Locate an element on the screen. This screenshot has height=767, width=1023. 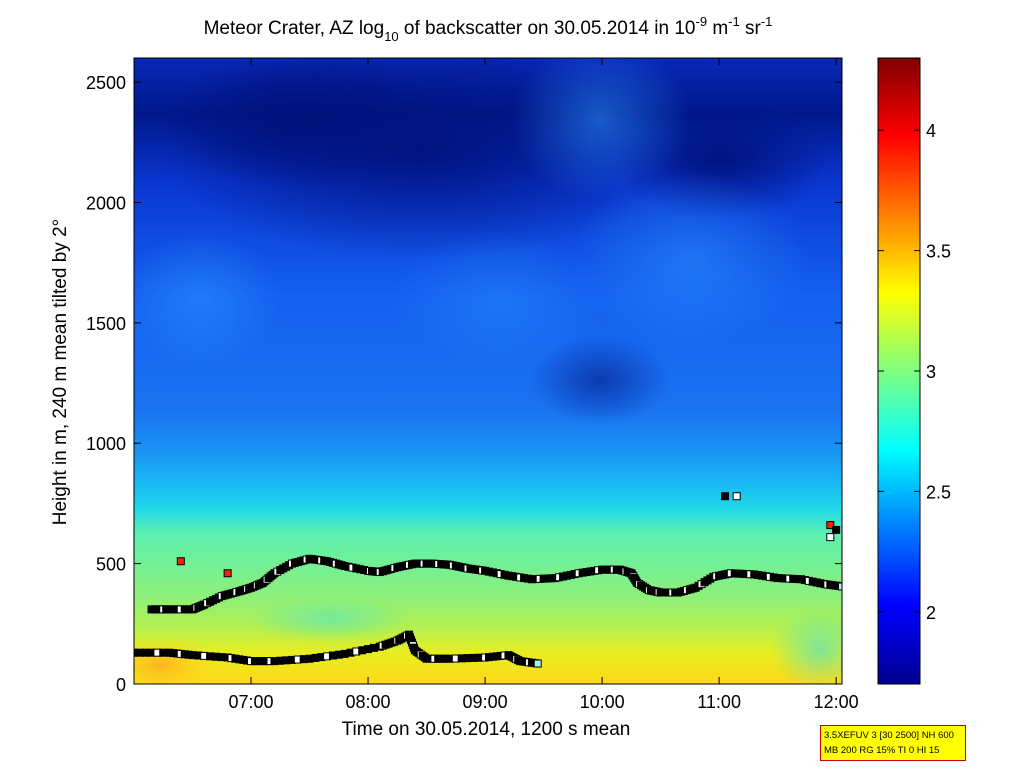
y-tick-label: 1500 is located at coordinates (106, 324).